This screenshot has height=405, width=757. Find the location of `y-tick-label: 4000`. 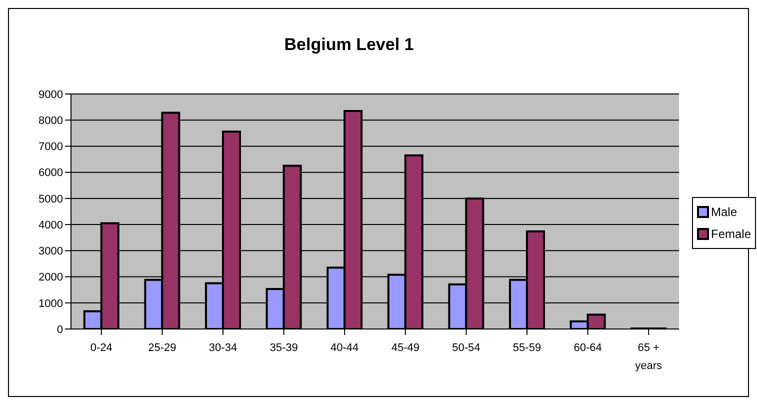

y-tick-label: 4000 is located at coordinates (50, 225).